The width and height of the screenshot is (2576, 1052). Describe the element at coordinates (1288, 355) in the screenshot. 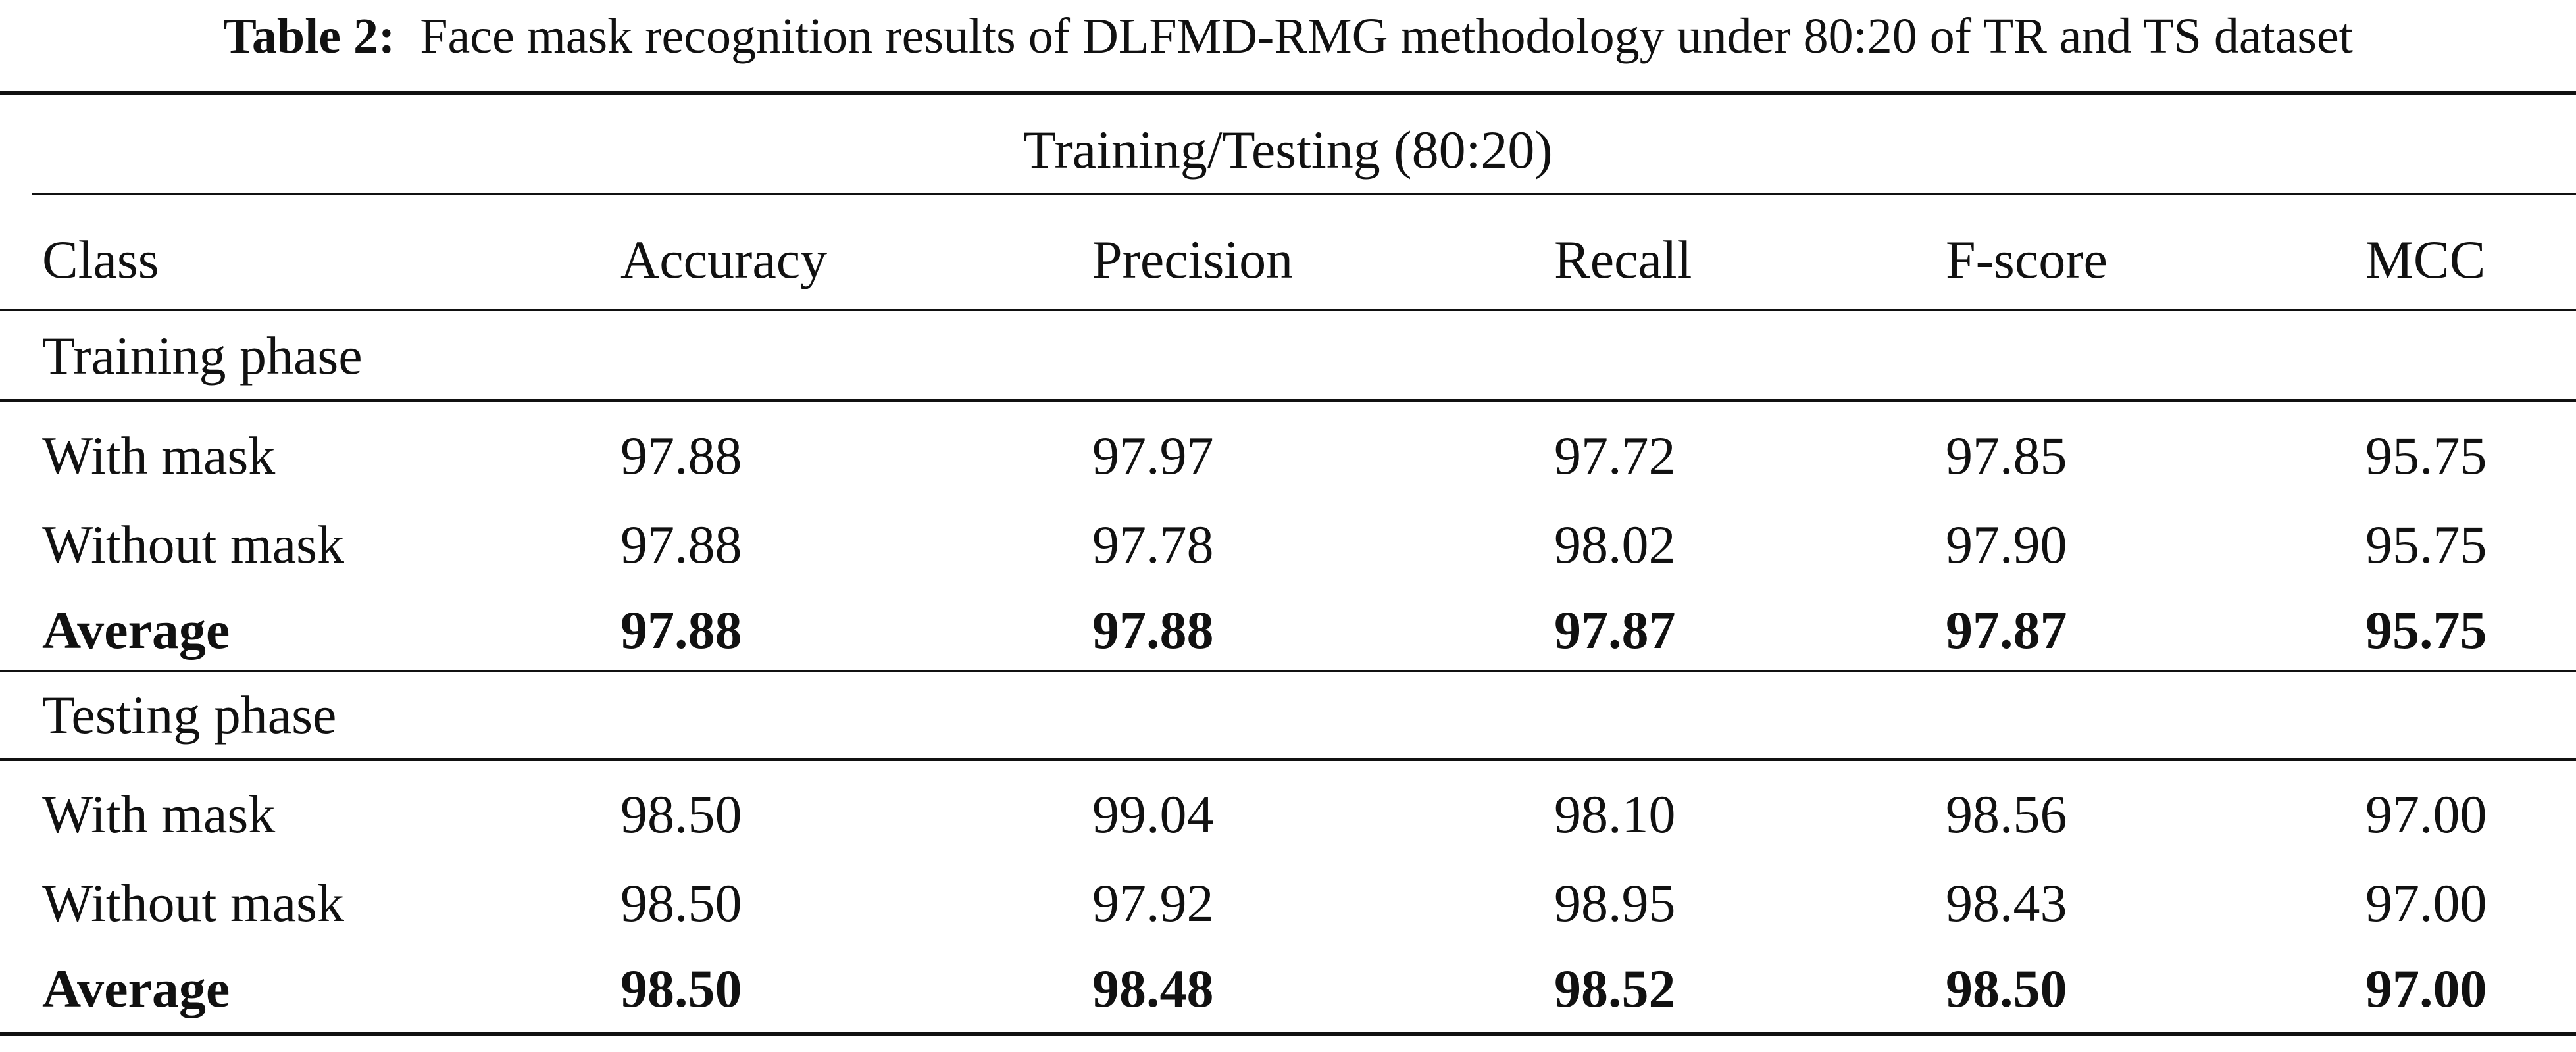

I see `section-title-row-training: Training phase` at that location.